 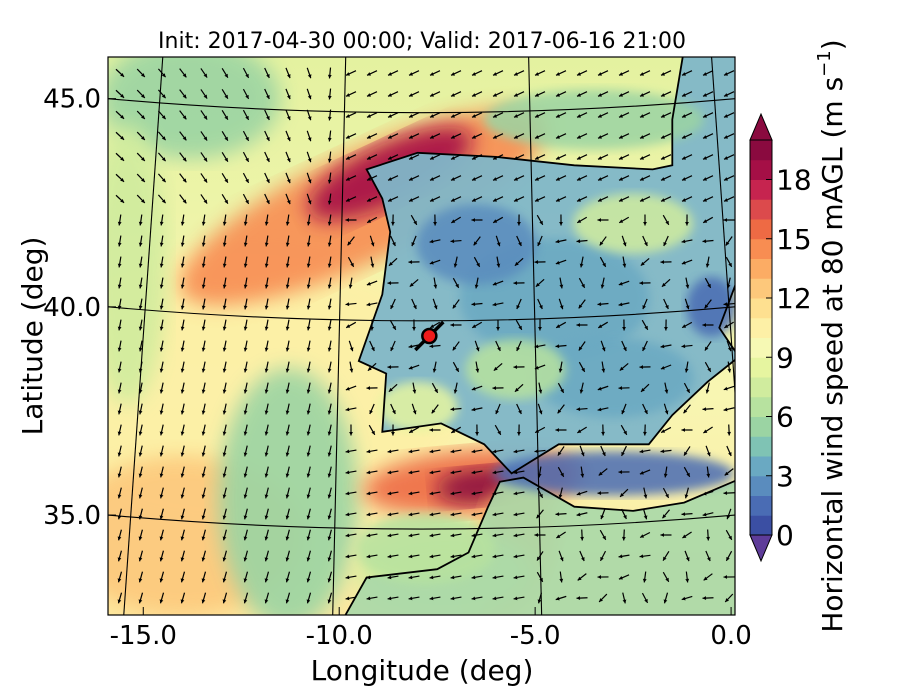 I want to click on colorbar-tick-label: 18, so click(x=794, y=180).